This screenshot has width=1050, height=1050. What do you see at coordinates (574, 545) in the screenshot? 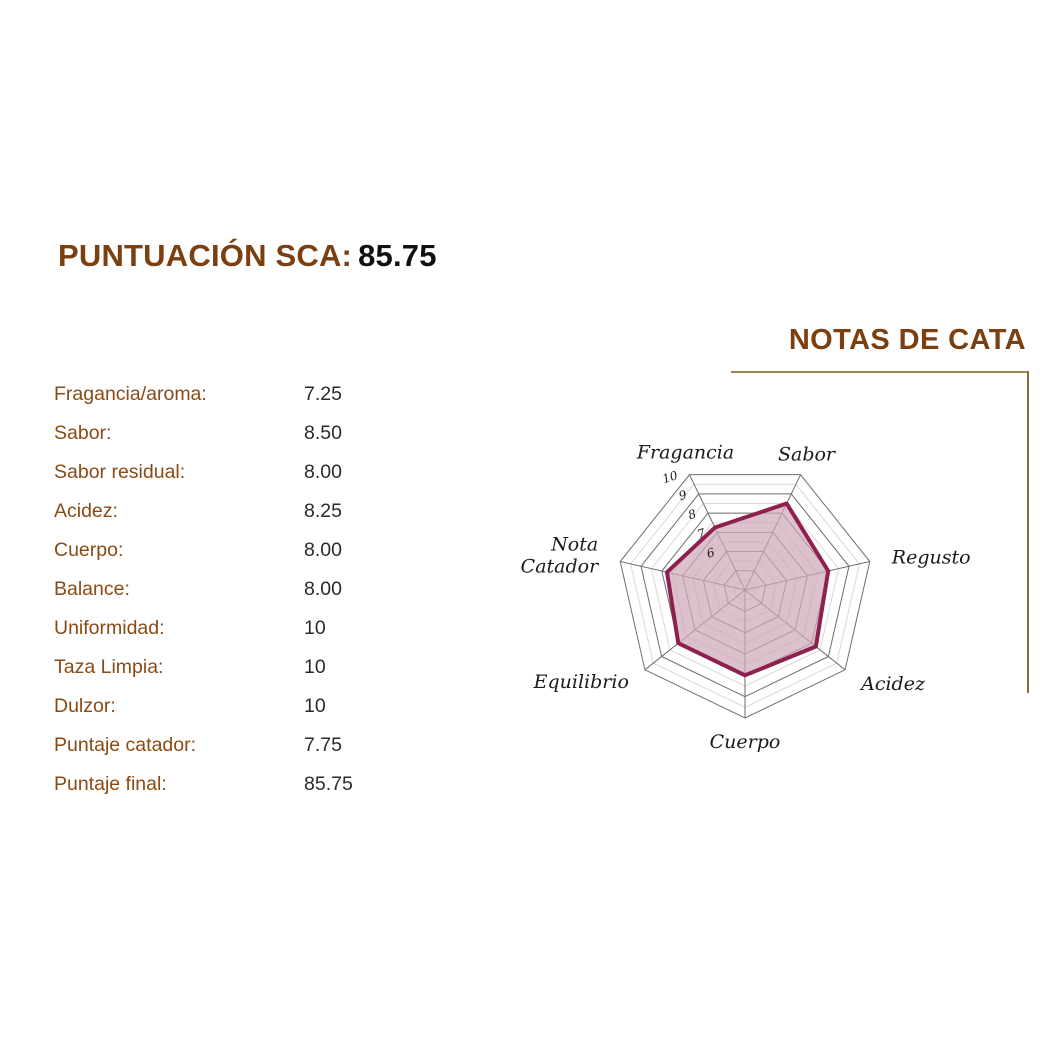
I see `radar-axis-label-nota-catador: Nota` at bounding box center [574, 545].